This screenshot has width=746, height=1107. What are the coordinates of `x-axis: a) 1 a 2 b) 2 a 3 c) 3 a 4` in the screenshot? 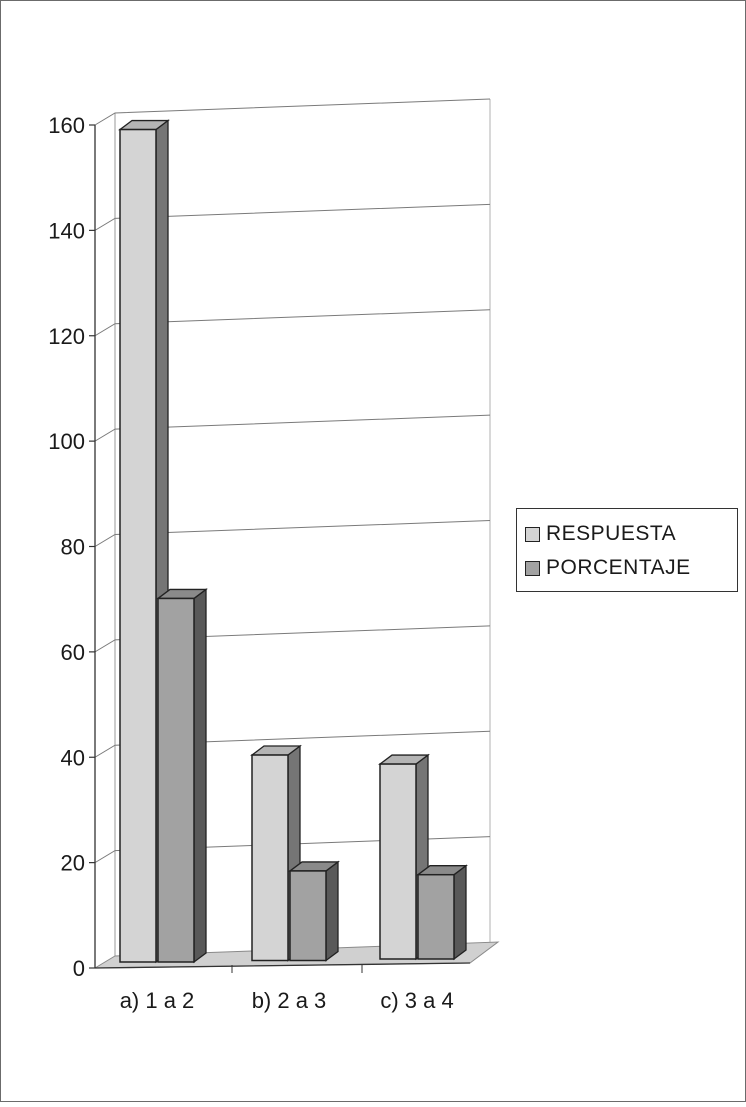 It's located at (282, 987).